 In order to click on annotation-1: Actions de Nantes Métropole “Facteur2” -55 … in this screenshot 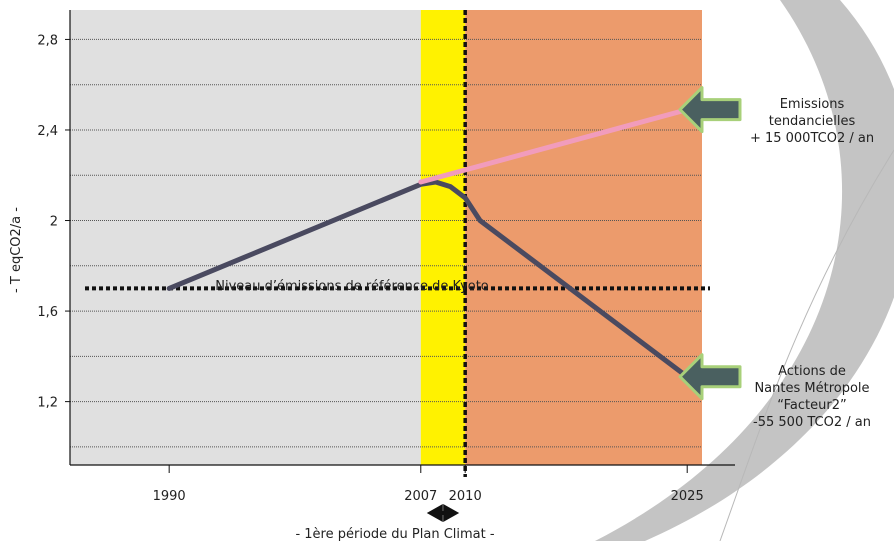, I will do `click(812, 397)`.